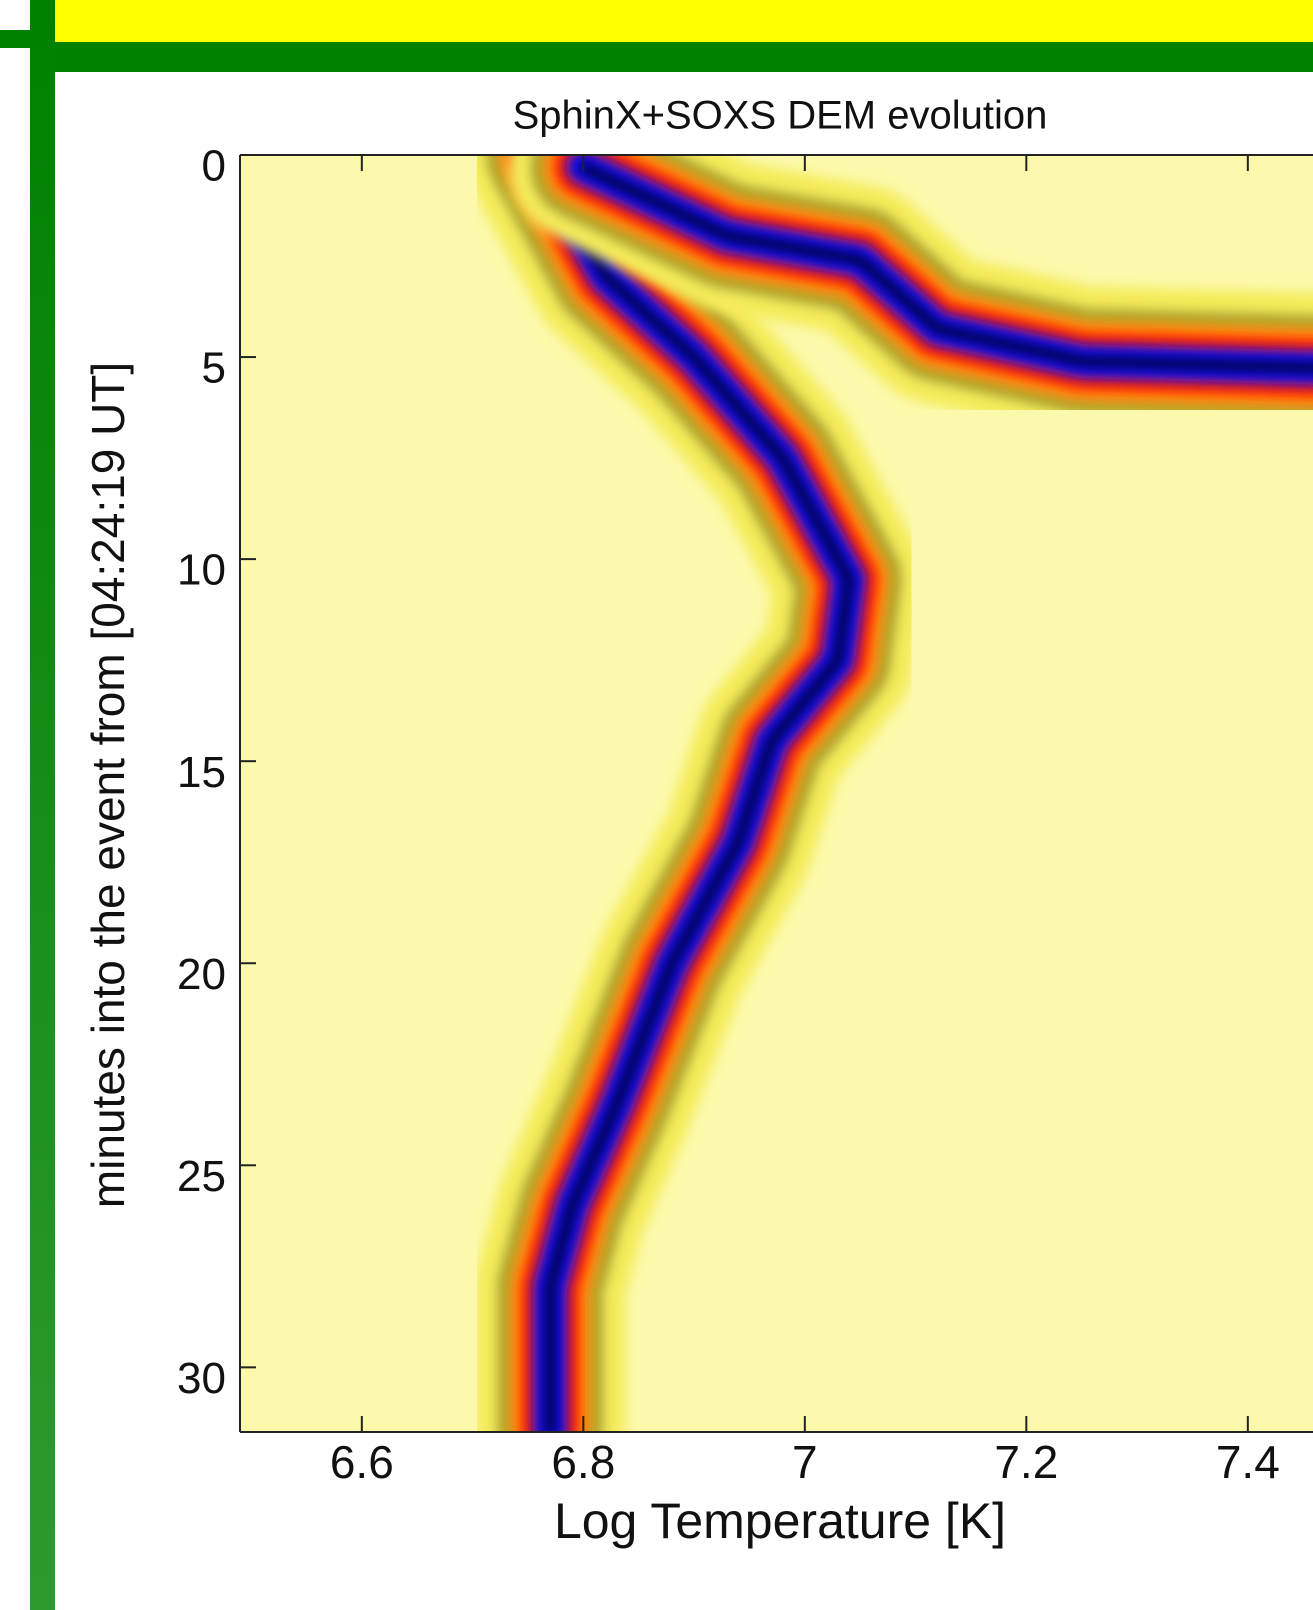  I want to click on x-axis-label: Log Temperature [K], so click(780, 1521).